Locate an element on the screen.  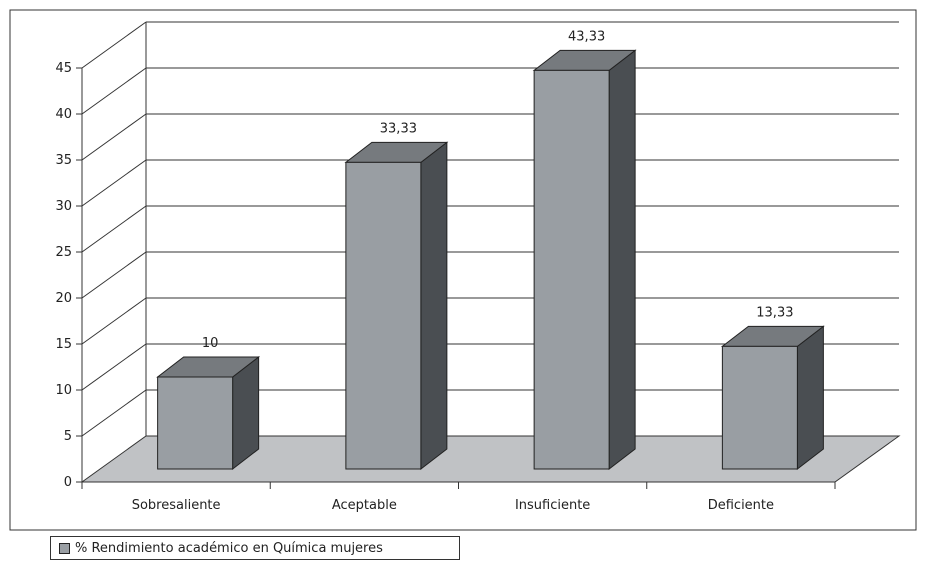
x-tick-label: Deficiente is located at coordinates (741, 505).